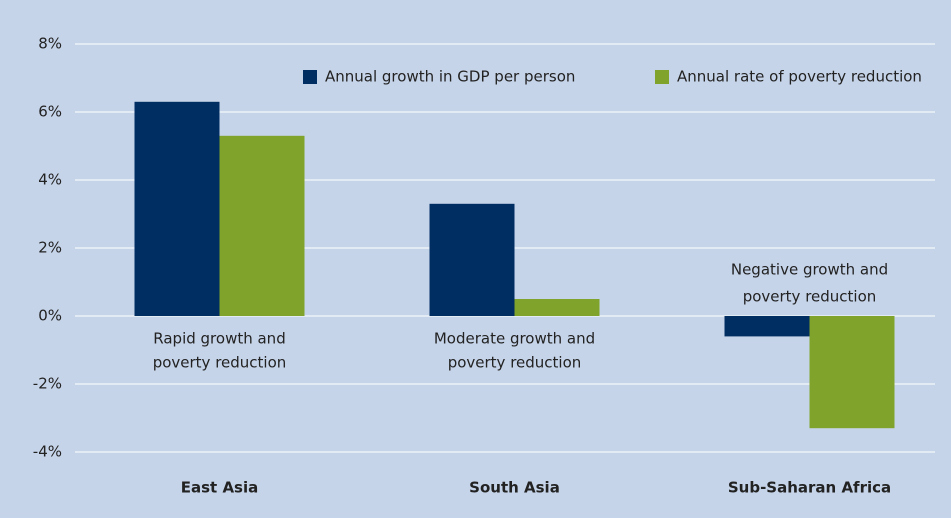 The width and height of the screenshot is (951, 522). I want to click on x-tick-label: South Asia, so click(514, 488).